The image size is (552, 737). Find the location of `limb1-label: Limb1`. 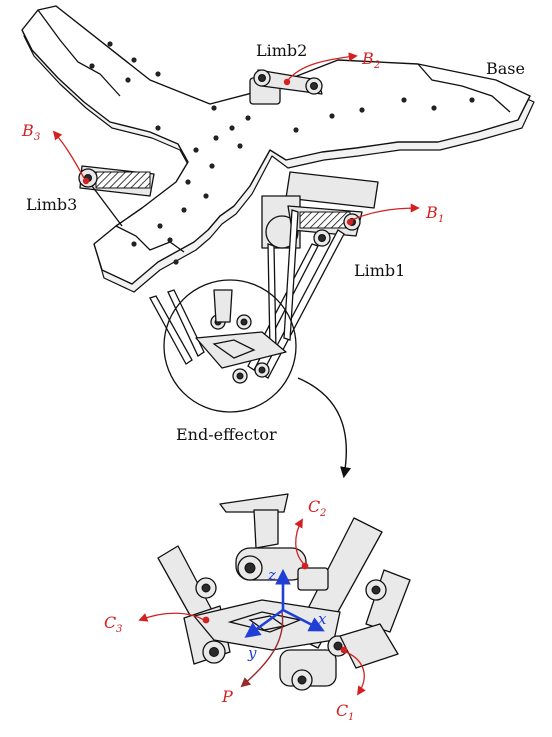

limb1-label: Limb1 is located at coordinates (379, 270).